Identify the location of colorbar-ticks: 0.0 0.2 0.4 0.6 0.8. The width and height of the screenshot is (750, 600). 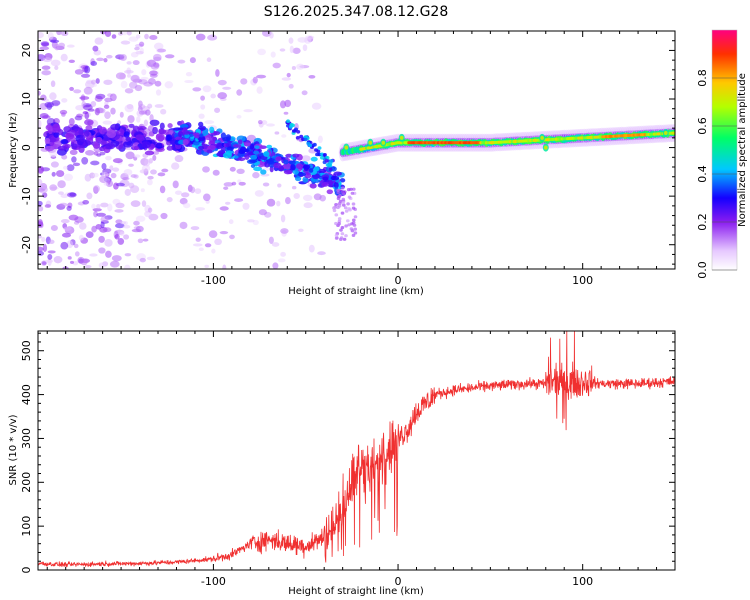
(716, 174).